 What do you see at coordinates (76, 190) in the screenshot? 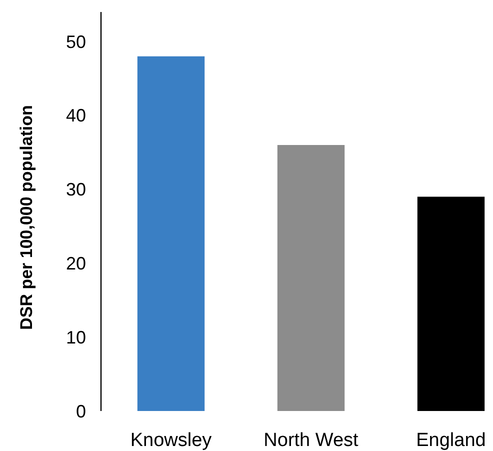
I see `y-tick-label: 30` at bounding box center [76, 190].